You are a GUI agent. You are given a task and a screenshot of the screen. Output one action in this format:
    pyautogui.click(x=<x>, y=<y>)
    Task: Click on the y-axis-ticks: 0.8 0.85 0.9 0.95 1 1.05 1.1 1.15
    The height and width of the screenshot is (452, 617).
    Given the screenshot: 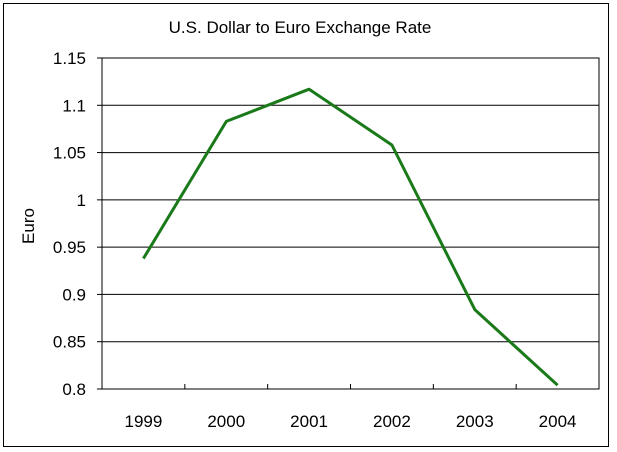 What is the action you would take?
    pyautogui.click(x=77, y=224)
    